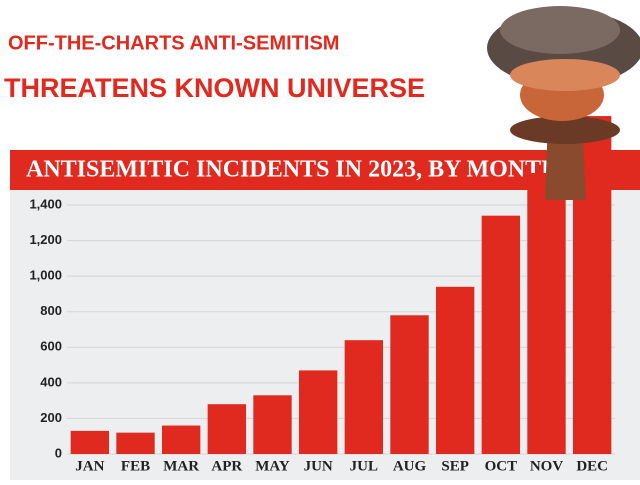 Image resolution: width=640 pixels, height=485 pixels. Describe the element at coordinates (51, 417) in the screenshot. I see `y-tick-label: 200` at that location.